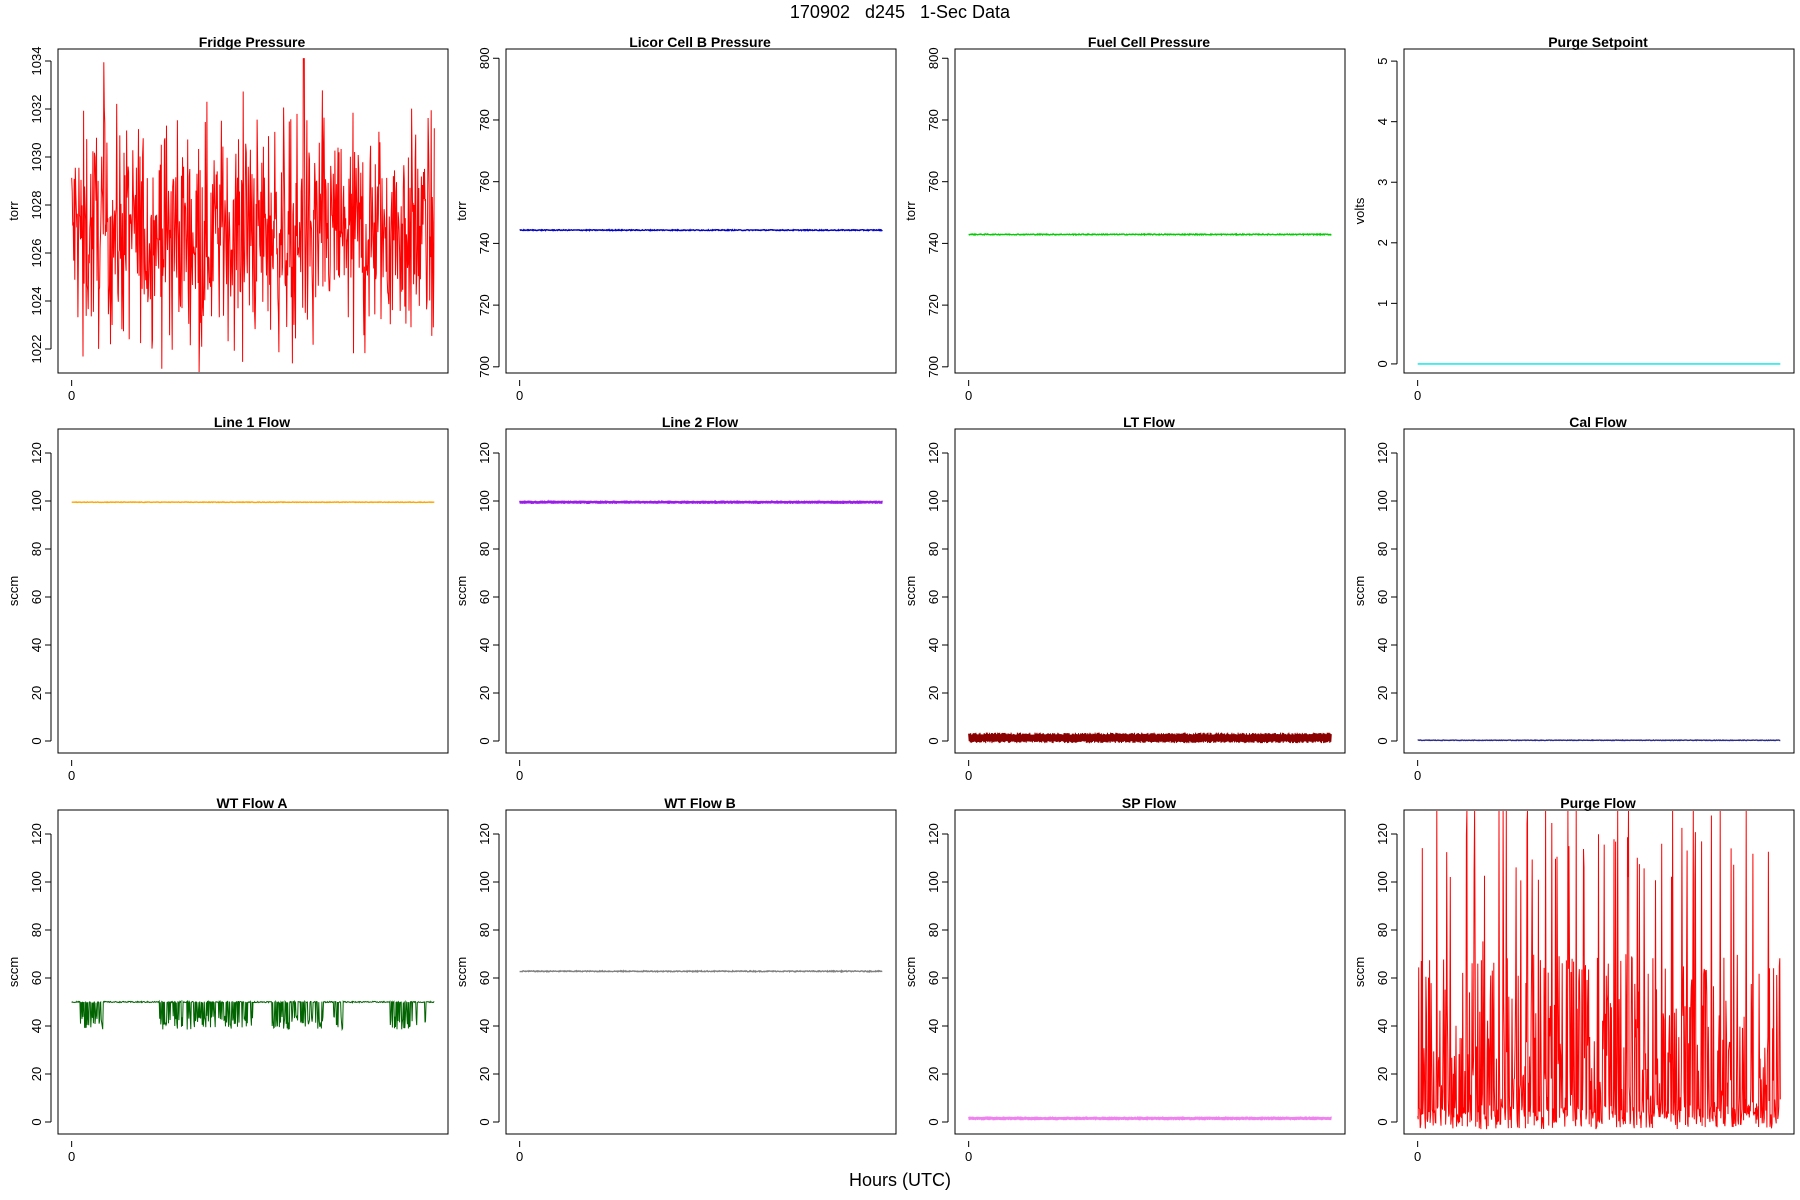 The image size is (1800, 1200). What do you see at coordinates (1359, 210) in the screenshot?
I see `y-axis-label: volts` at bounding box center [1359, 210].